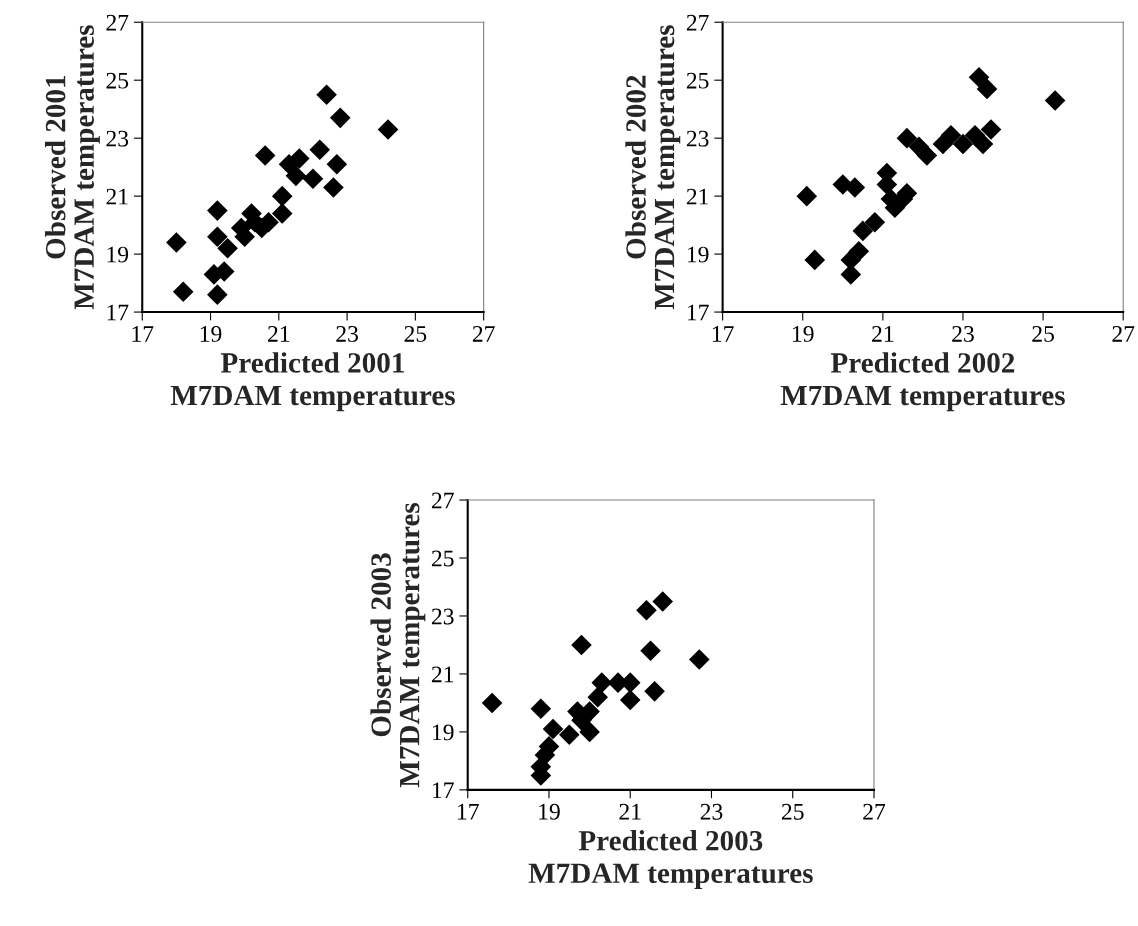 The width and height of the screenshot is (1138, 926). Describe the element at coordinates (922, 382) in the screenshot. I see `x-axis-title: Predicted 2002 M7DAM temperatures` at that location.